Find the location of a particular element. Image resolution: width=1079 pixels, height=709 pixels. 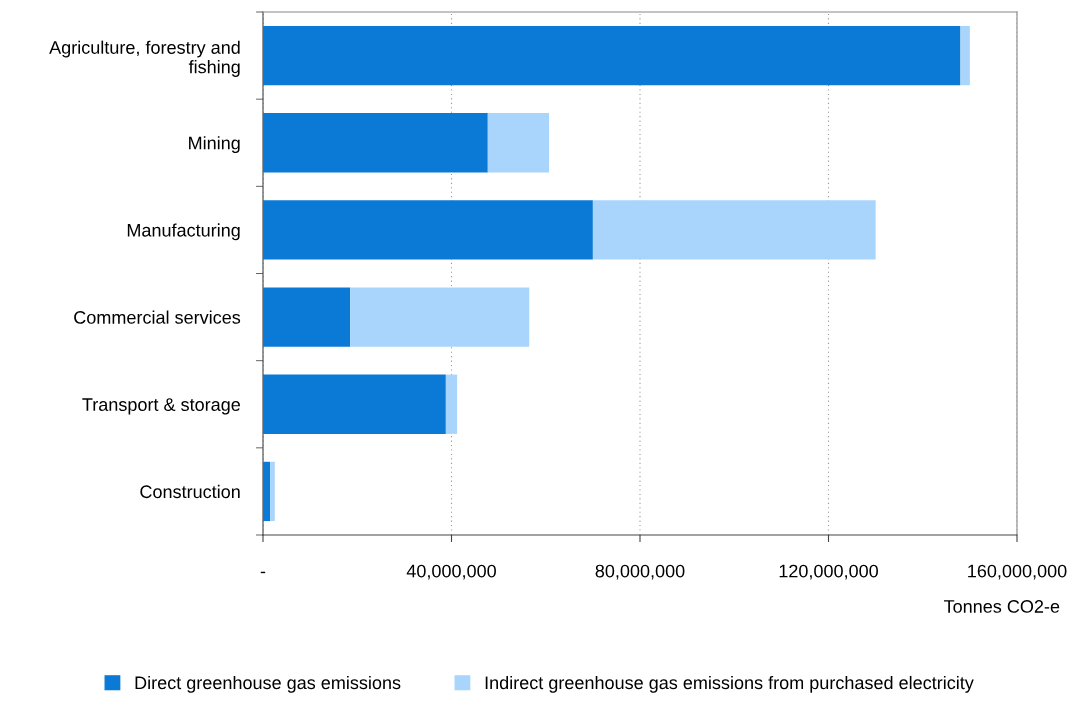

y-tick-label: Manufacturing is located at coordinates (183, 232).